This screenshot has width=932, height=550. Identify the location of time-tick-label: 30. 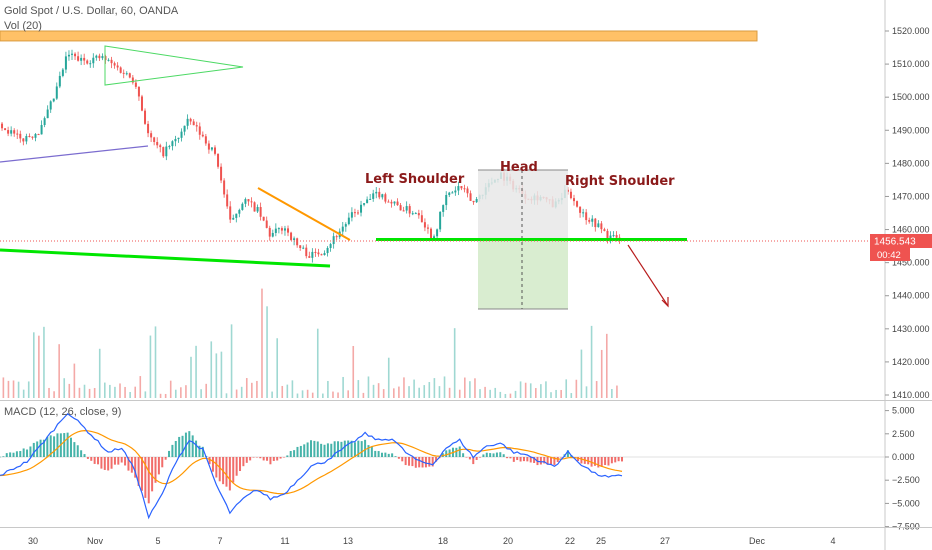
(33, 541).